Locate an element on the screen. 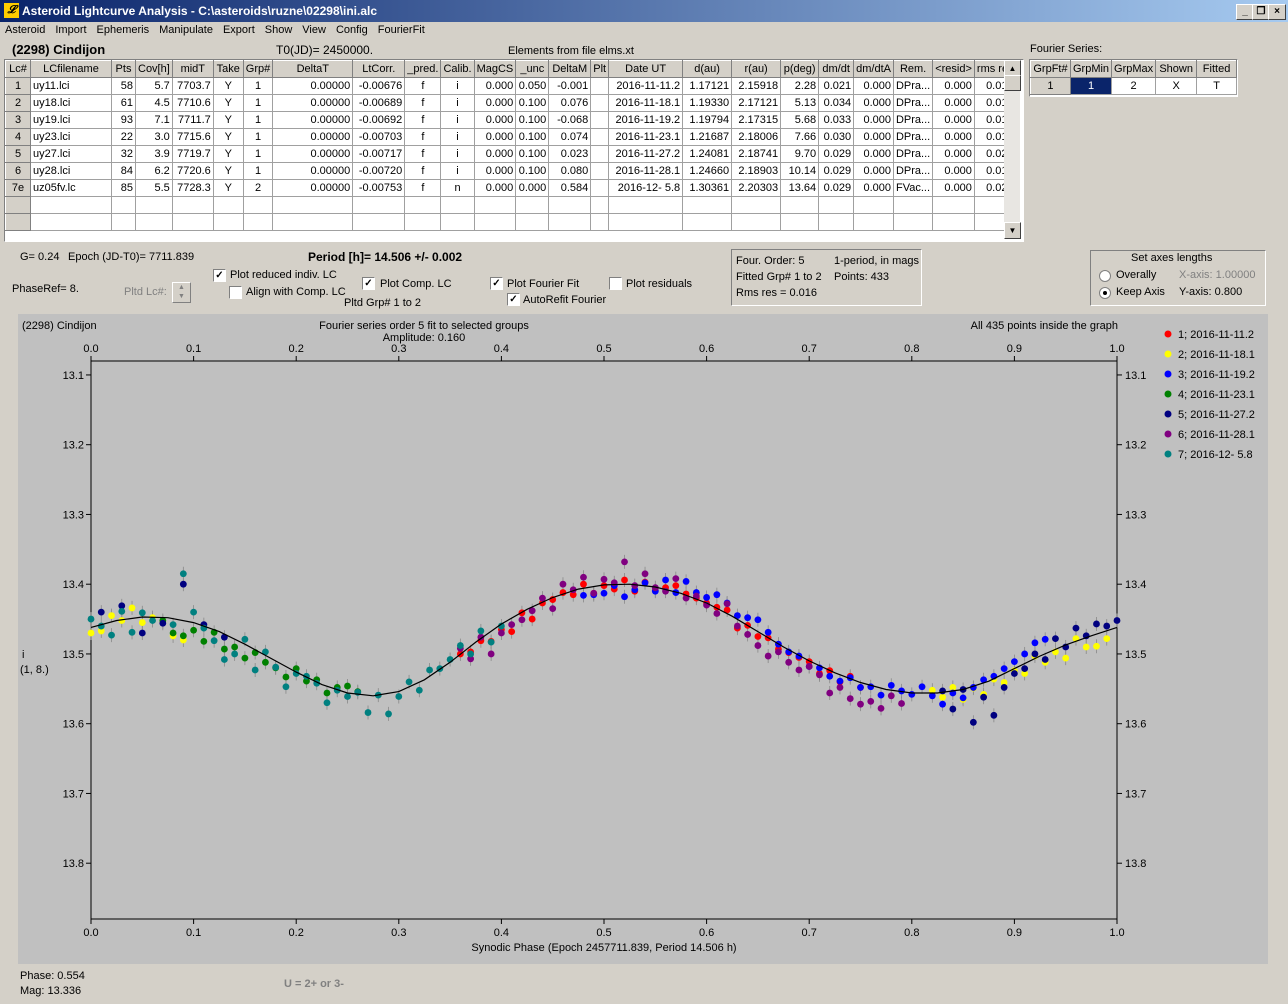  table-cell: -0.00753 is located at coordinates (379, 188).